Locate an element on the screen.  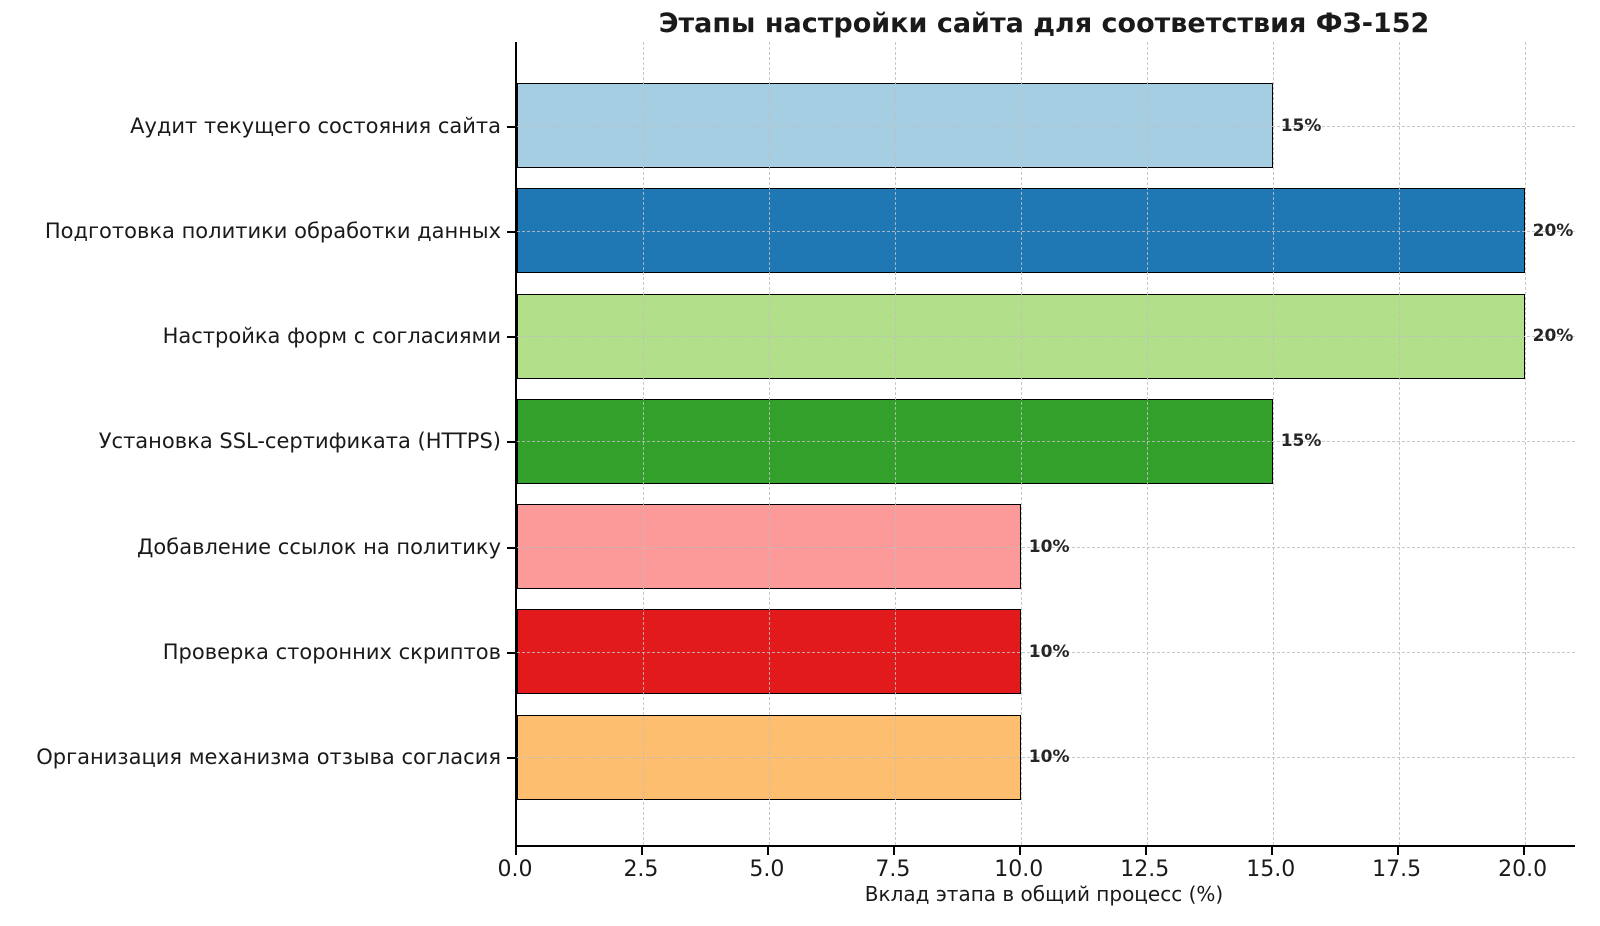
category-label: Добавление ссылок на политику is located at coordinates (319, 546).